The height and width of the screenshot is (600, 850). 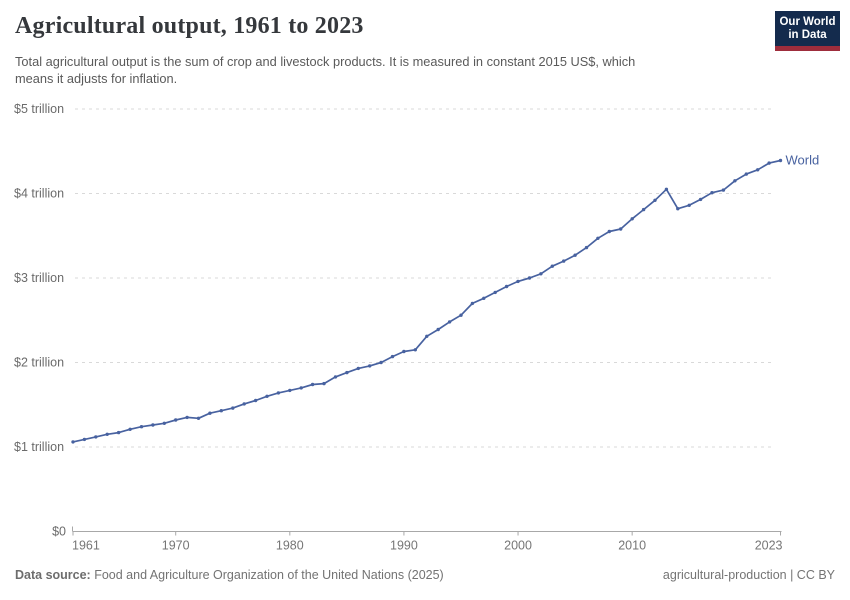 I want to click on data-source-label: Data source:, so click(x=53, y=575).